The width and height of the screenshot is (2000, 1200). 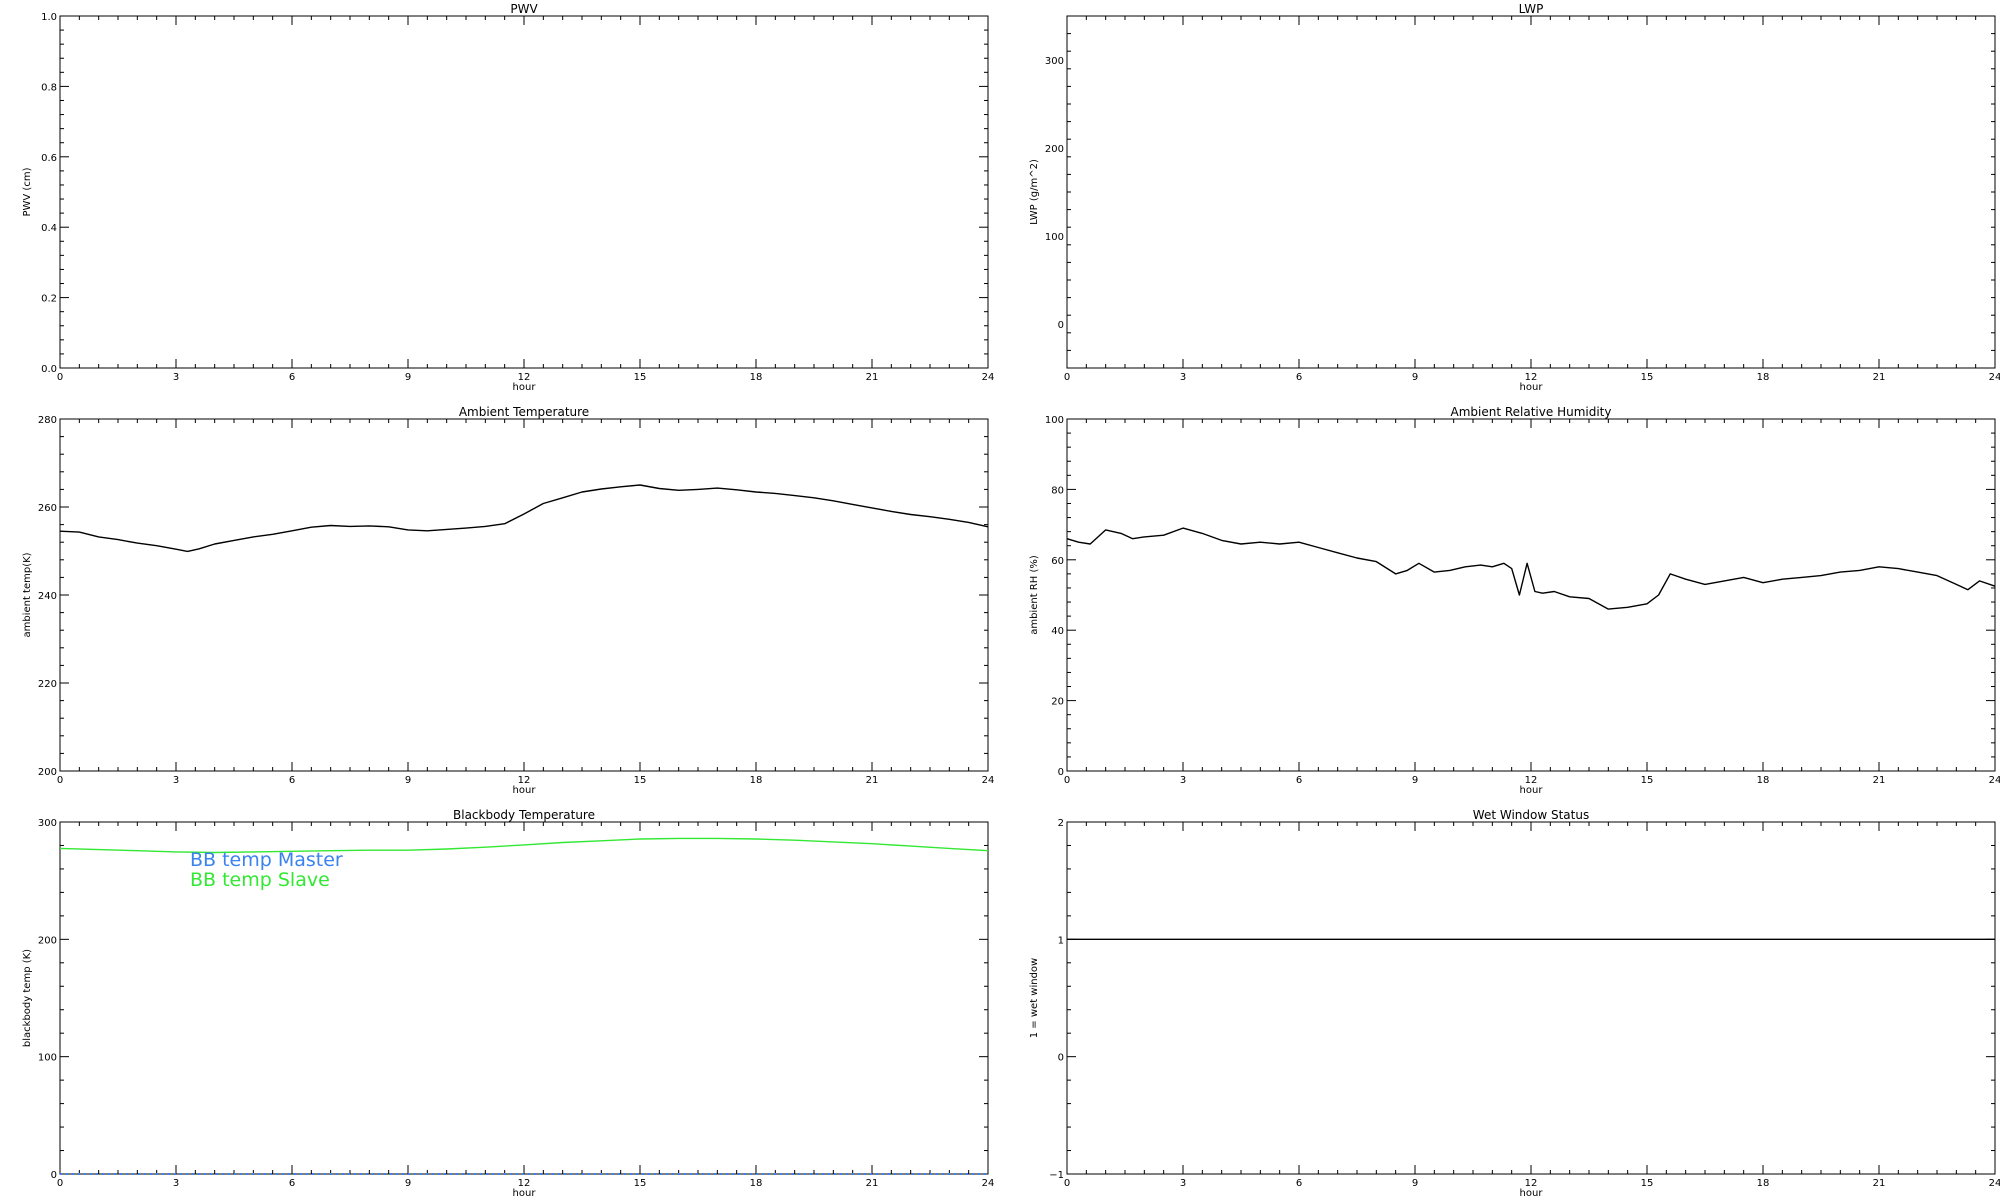 I want to click on y-tick-label: −1, so click(x=1056, y=1175).